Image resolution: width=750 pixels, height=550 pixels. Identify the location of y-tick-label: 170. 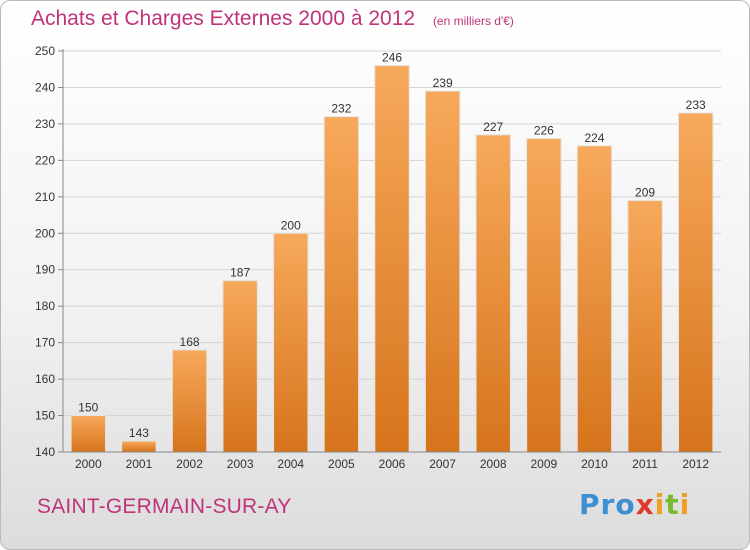
(45, 343).